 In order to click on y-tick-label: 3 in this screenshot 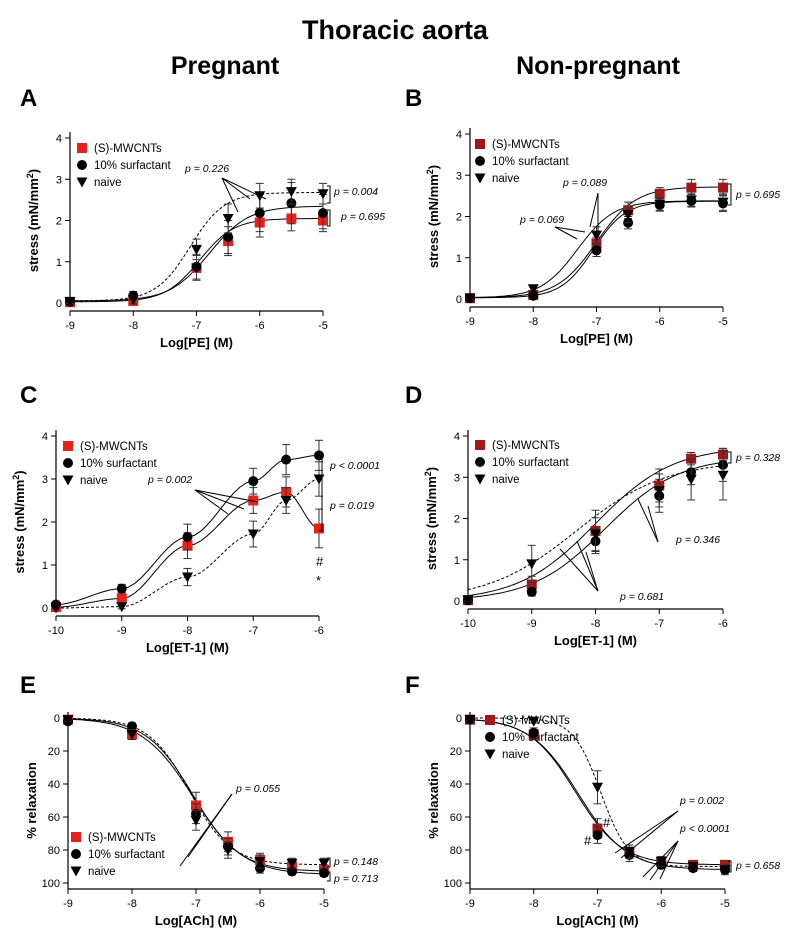, I will do `click(59, 180)`.